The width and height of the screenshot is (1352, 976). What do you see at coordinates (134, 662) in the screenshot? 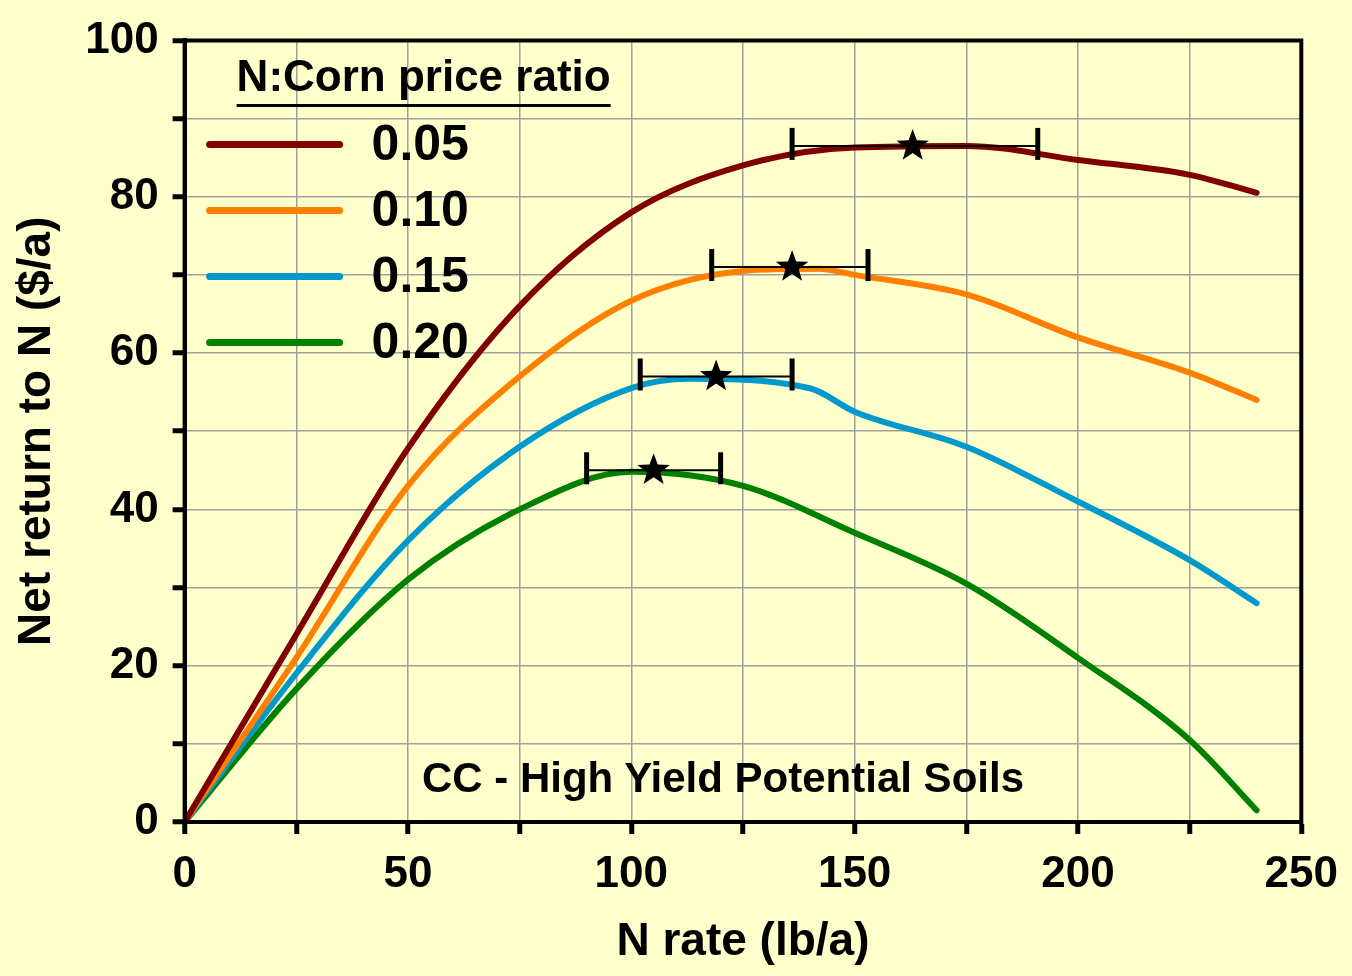
I see `y-tick-label: 20` at bounding box center [134, 662].